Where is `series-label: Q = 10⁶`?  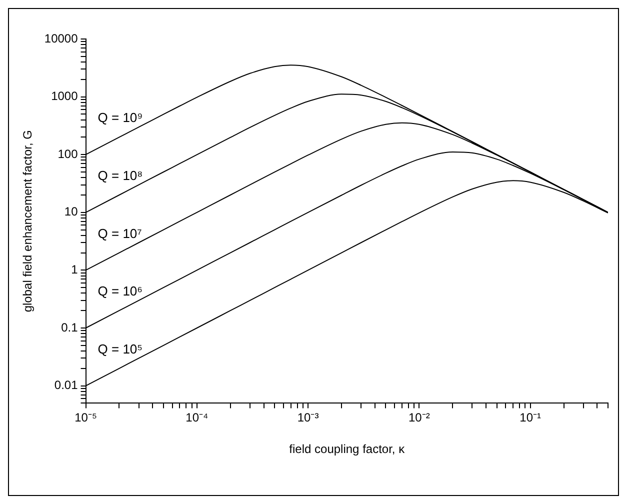
series-label: Q = 10⁶ is located at coordinates (120, 291).